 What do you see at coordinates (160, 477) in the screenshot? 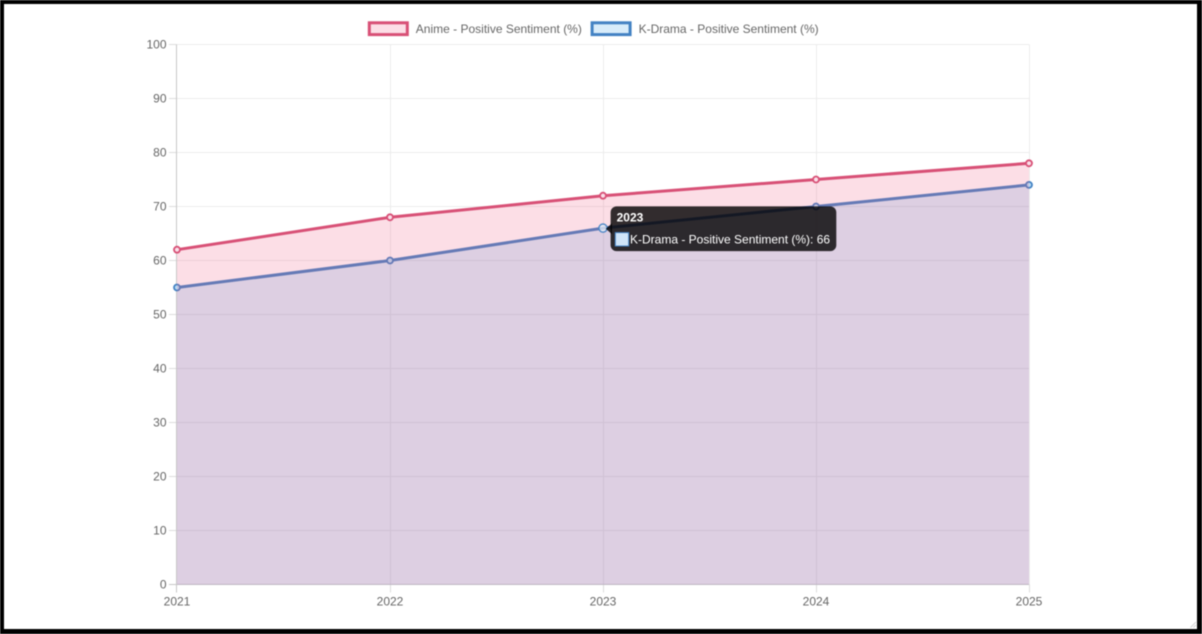
I see `svg-text: 20` at bounding box center [160, 477].